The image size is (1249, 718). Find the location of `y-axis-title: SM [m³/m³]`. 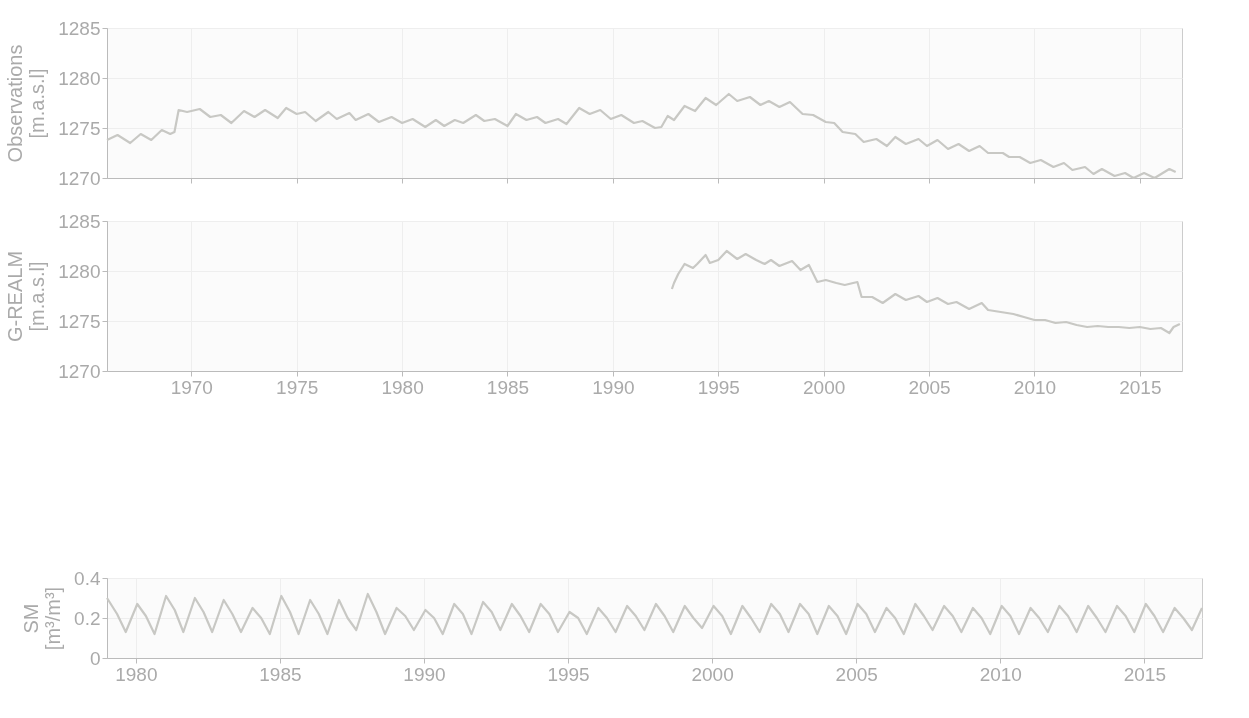

y-axis-title: SM [m³/m³] is located at coordinates (42, 618).